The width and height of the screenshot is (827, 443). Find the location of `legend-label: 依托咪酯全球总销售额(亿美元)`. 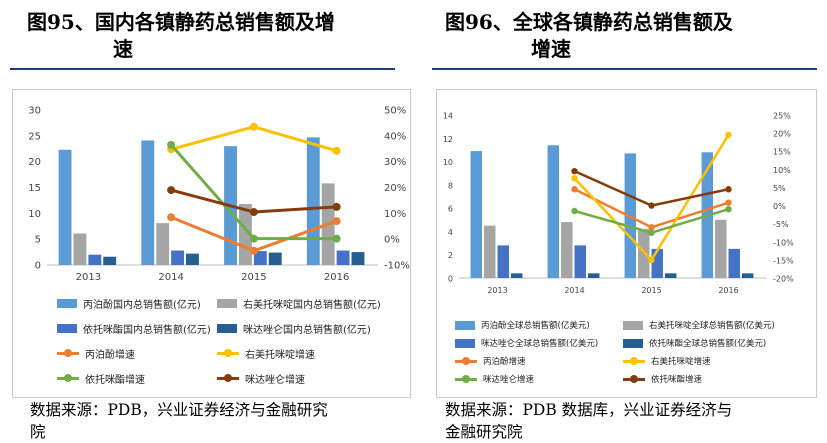

legend-label: 依托咪酯全球总销售额(亿美元) is located at coordinates (708, 344).